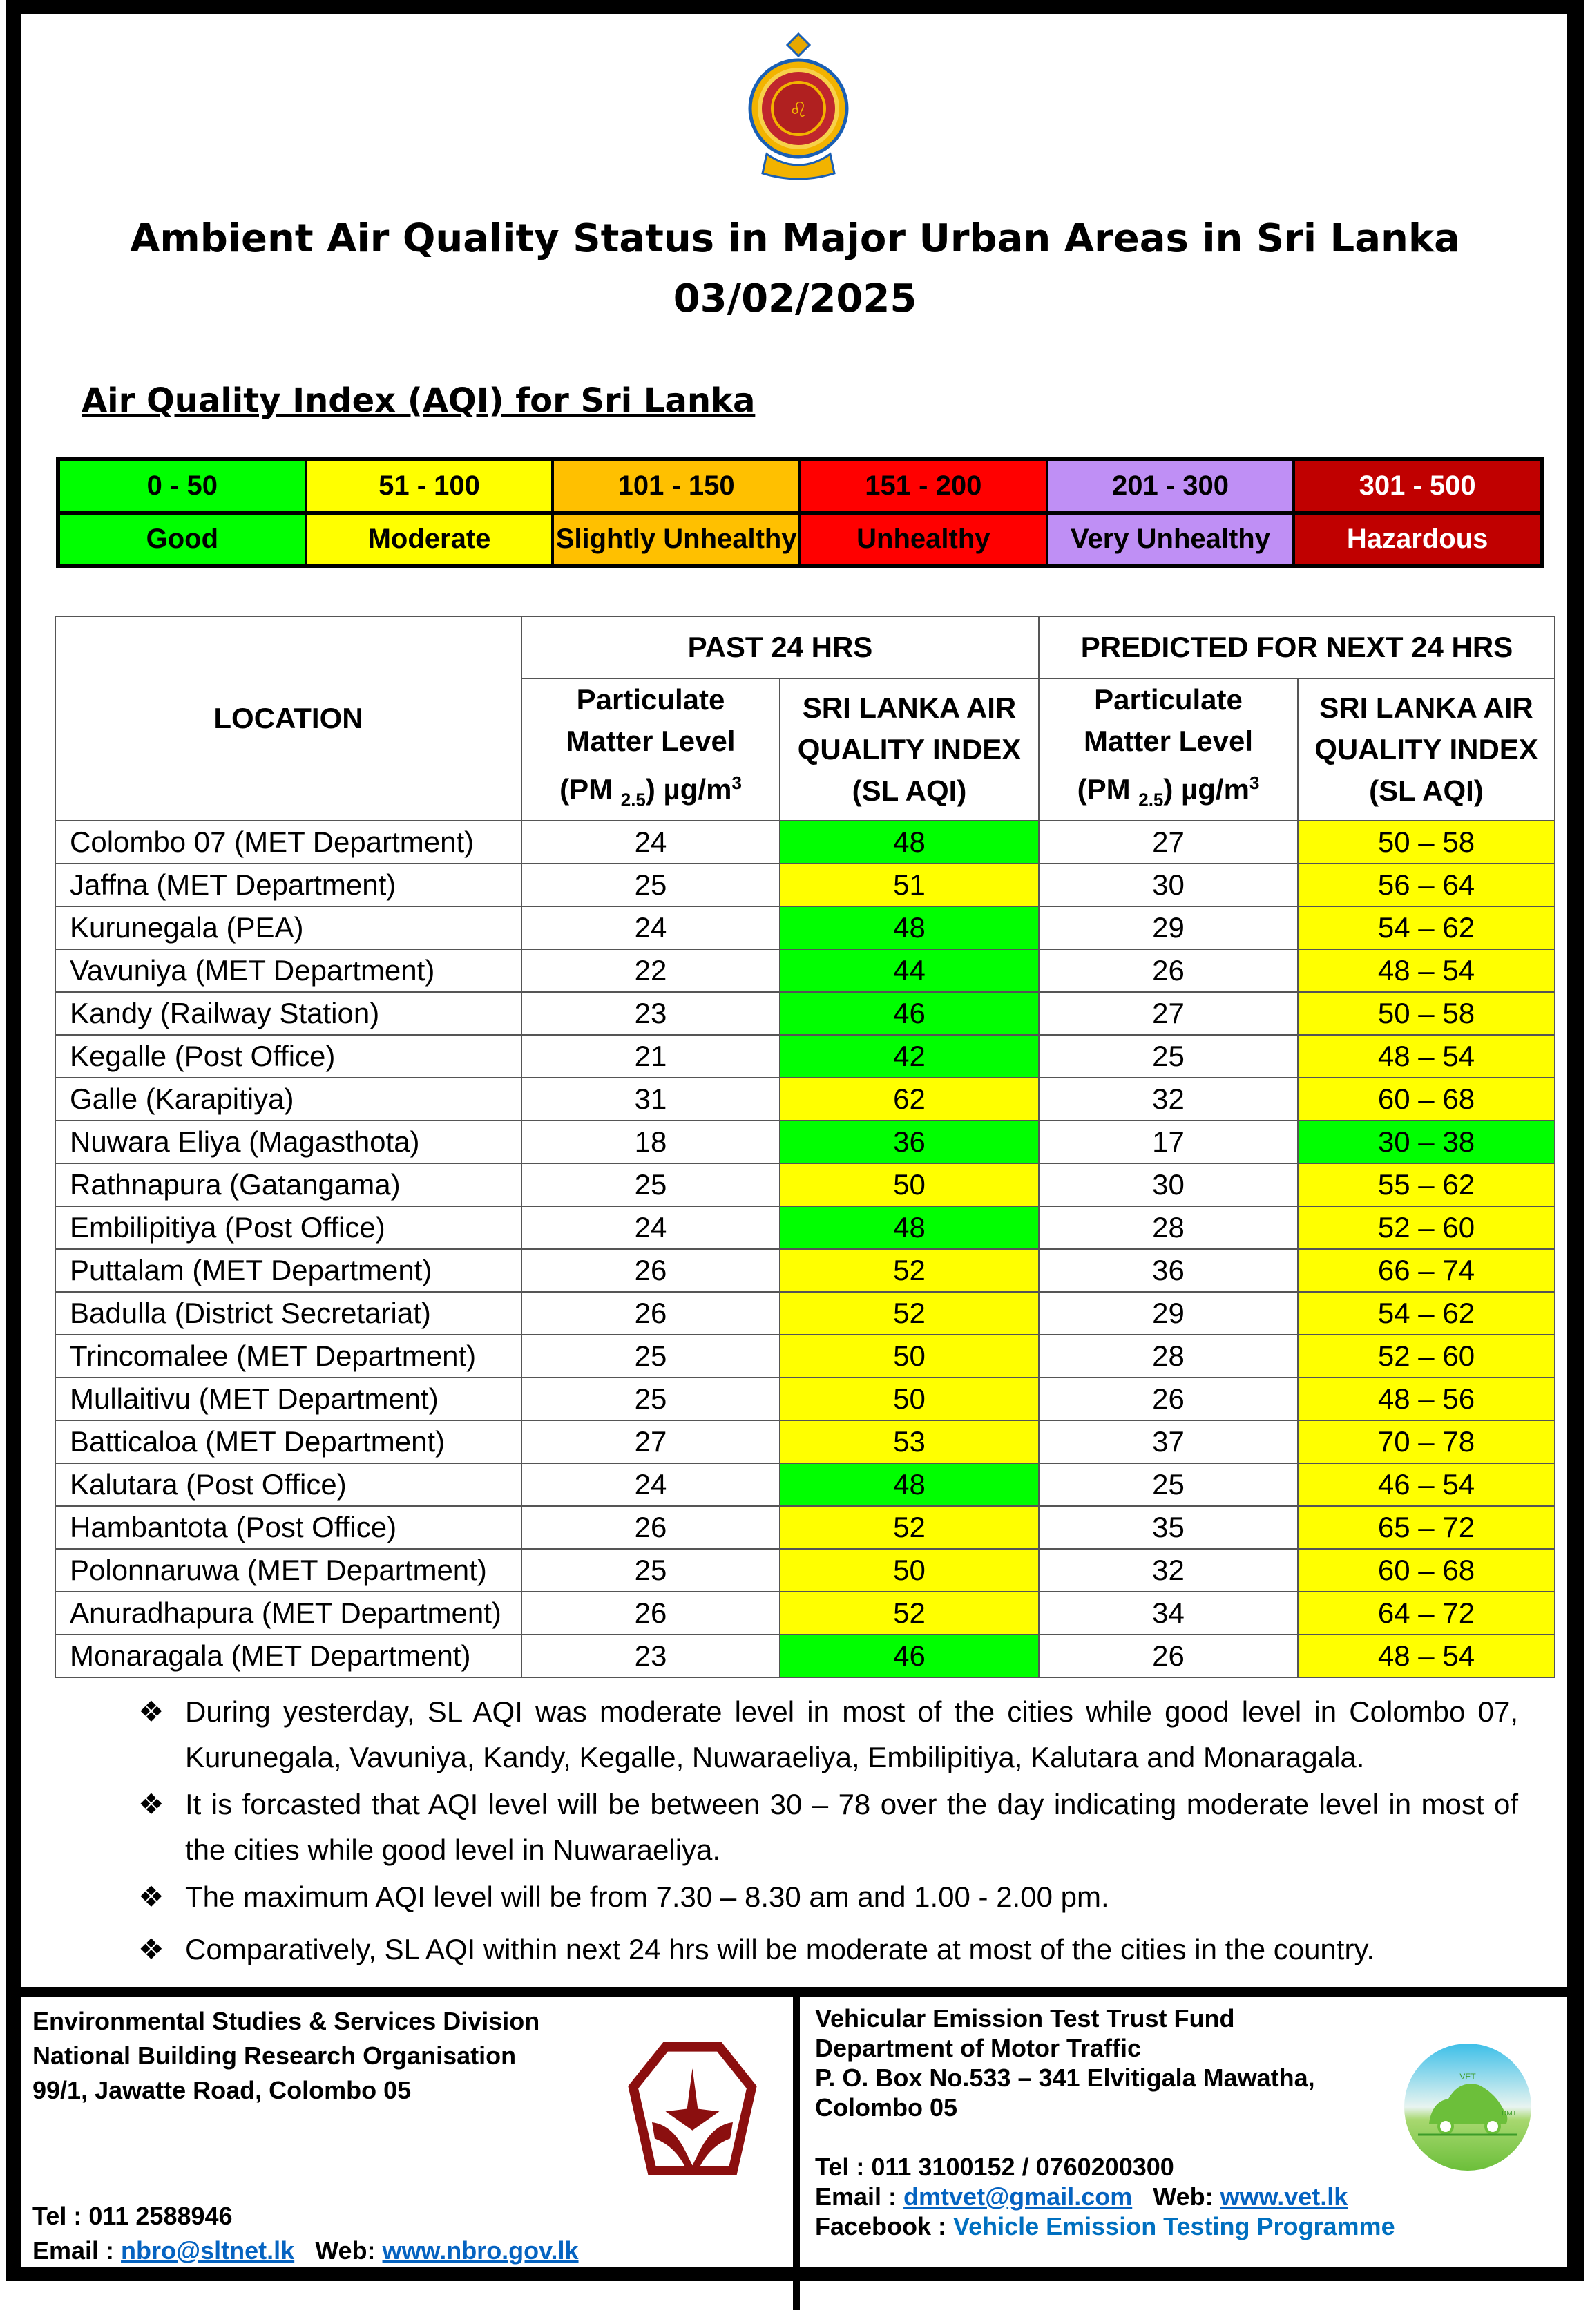 Image resolution: width=1590 pixels, height=2324 pixels. I want to click on table-row: Nuwara Eliya (Magasthota) 18 36 17 30 – 38, so click(805, 1142).